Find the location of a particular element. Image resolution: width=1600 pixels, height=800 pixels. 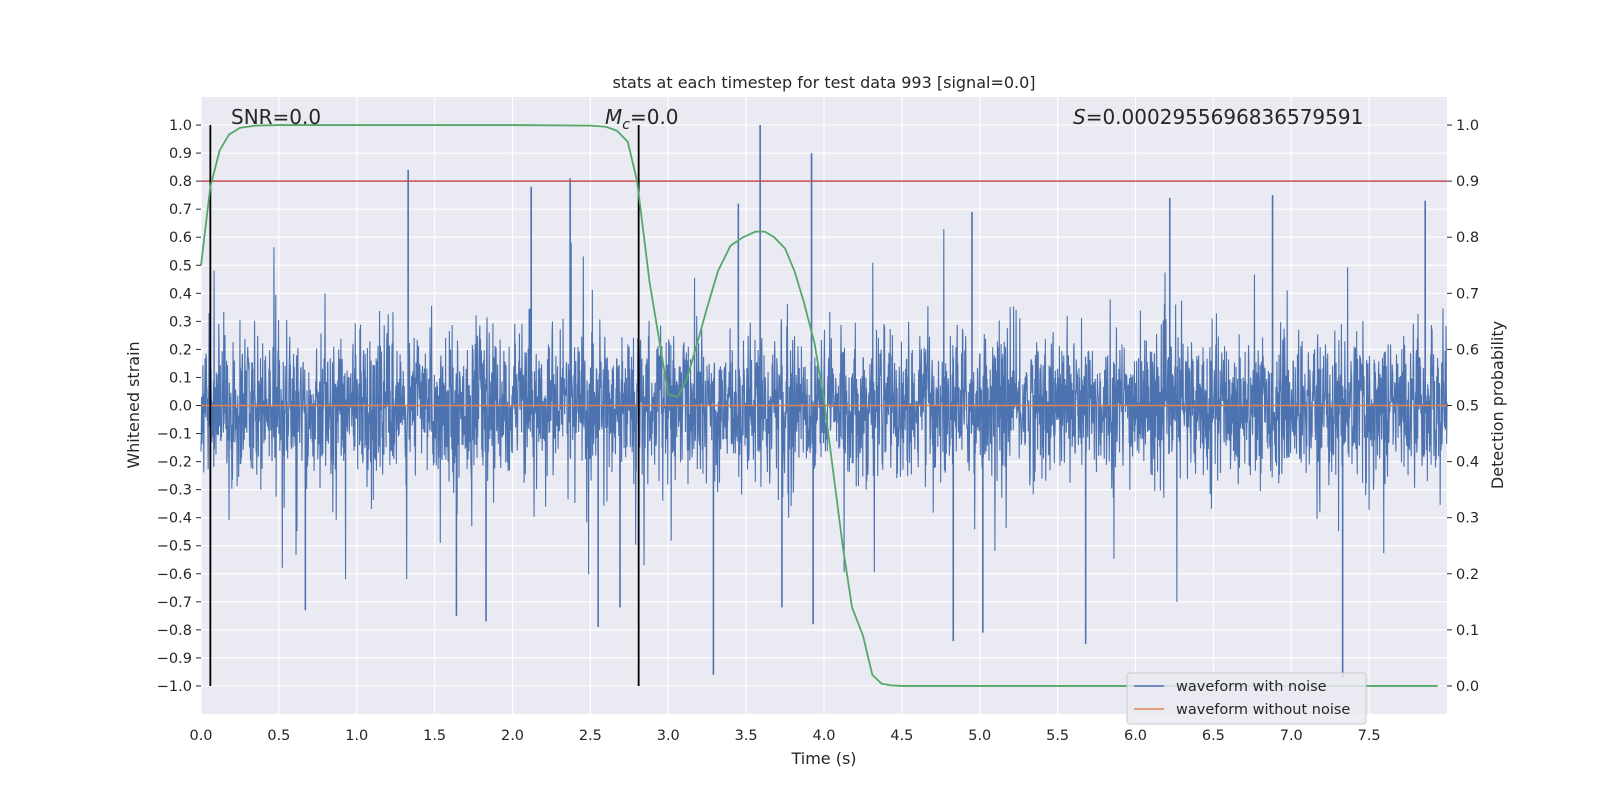

x-tick-label: 7.5 is located at coordinates (1369, 736).